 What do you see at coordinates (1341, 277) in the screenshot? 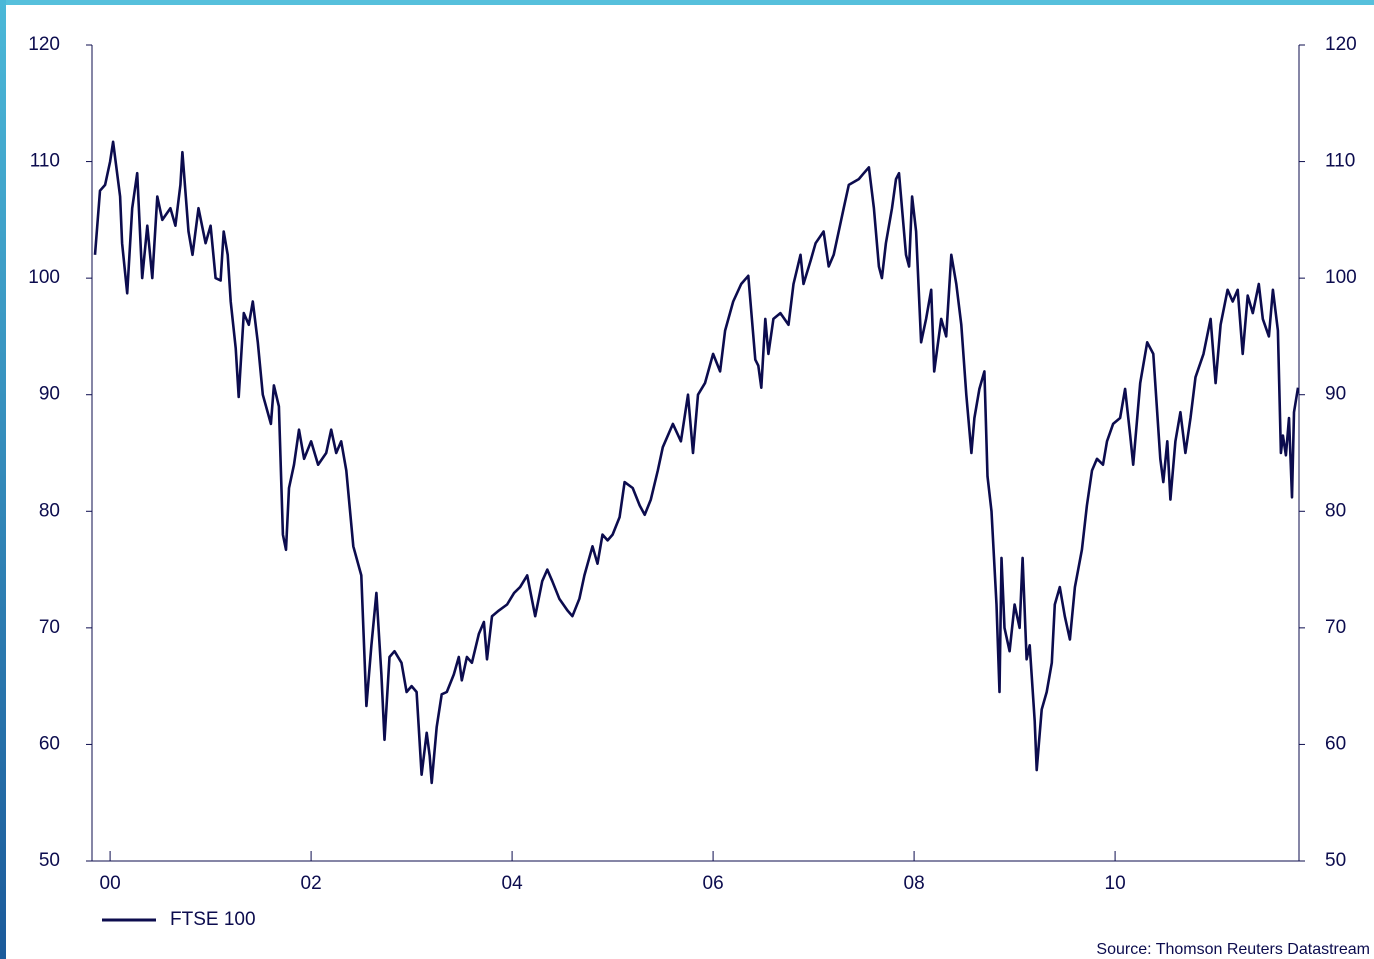
I see `y2-tick-label: 100` at bounding box center [1341, 277].